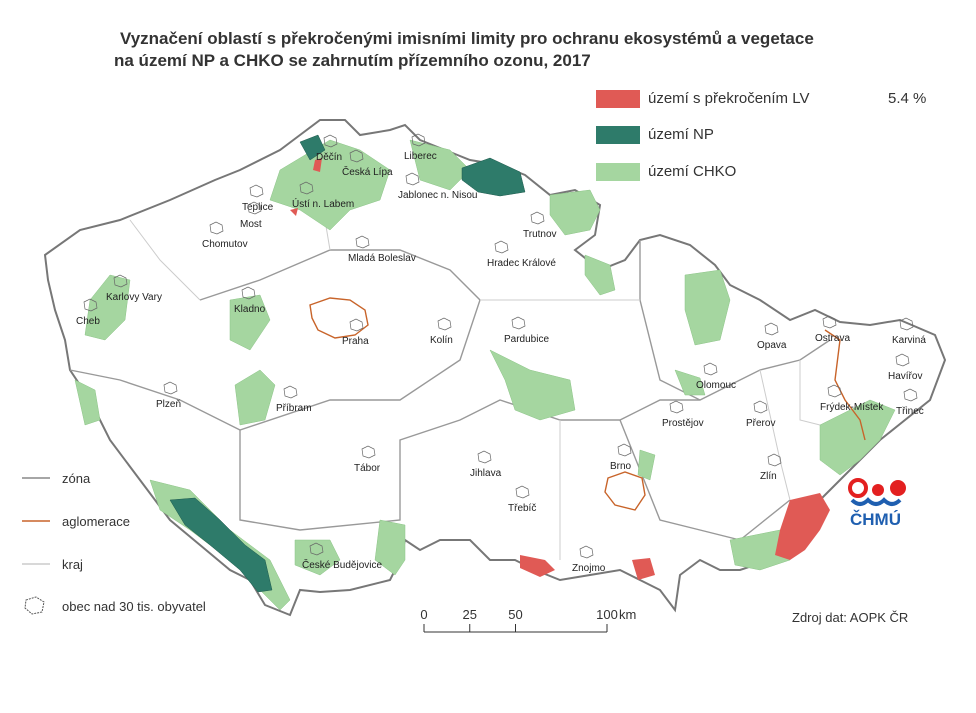 This screenshot has width=976, height=713. What do you see at coordinates (772, 345) in the screenshot?
I see `city-label: Opava` at bounding box center [772, 345].